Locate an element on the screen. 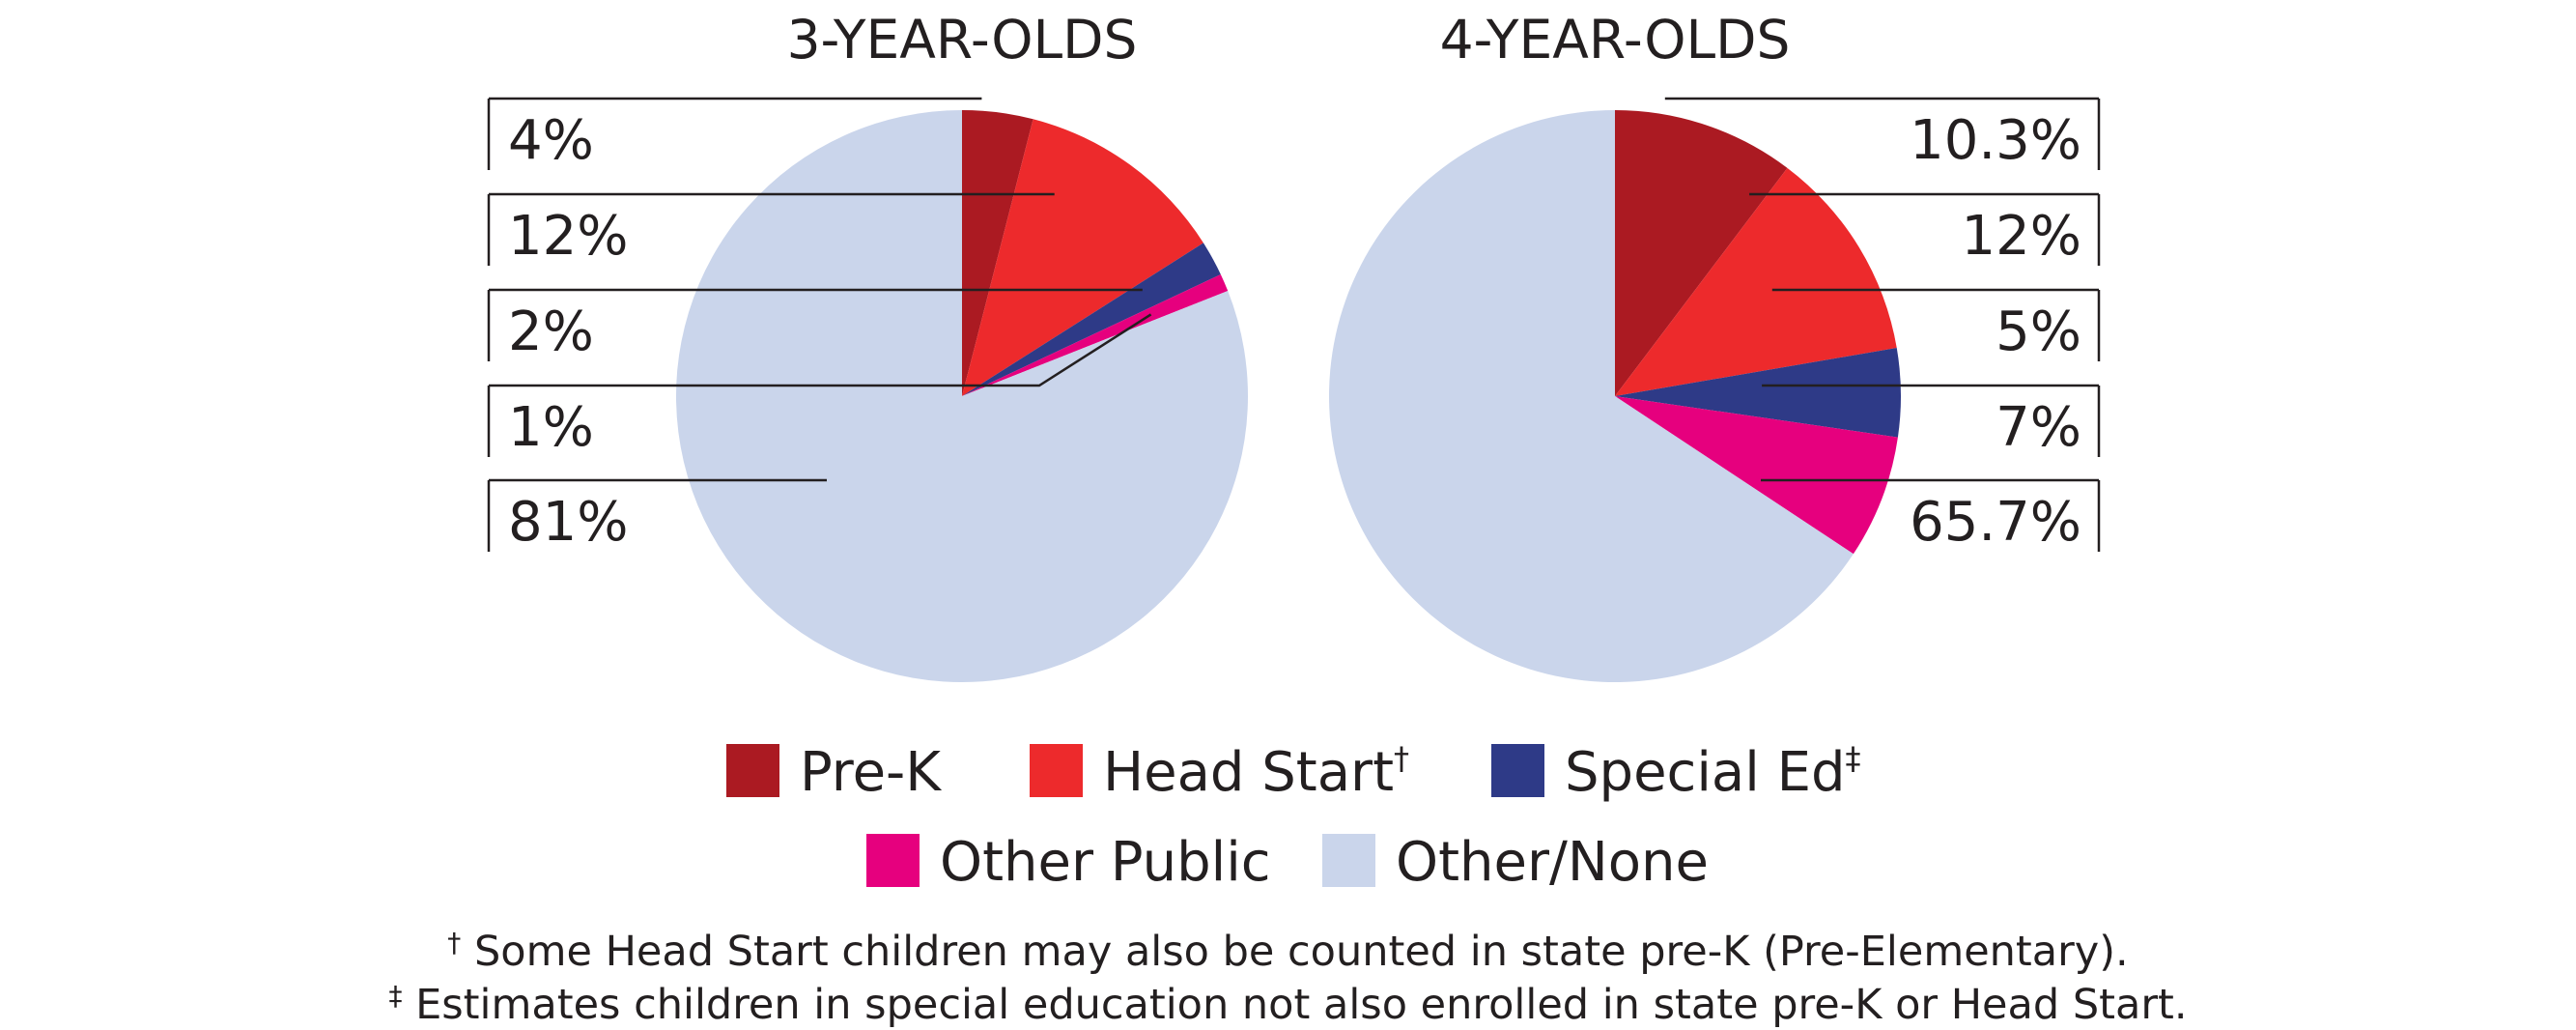 The height and width of the screenshot is (1030, 2576). legend-label-pre-k: Pre-K is located at coordinates (871, 772).